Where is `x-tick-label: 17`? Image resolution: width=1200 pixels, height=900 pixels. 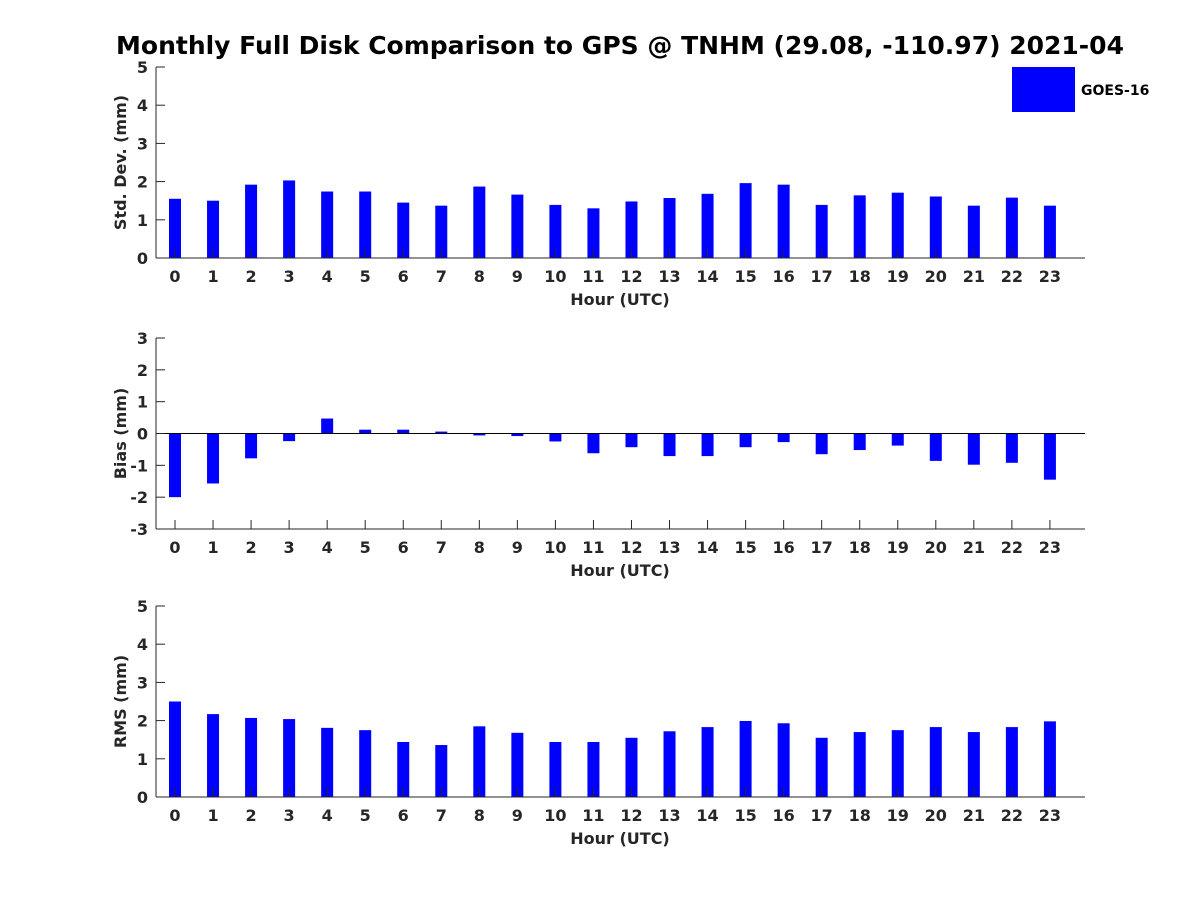 x-tick-label: 17 is located at coordinates (822, 276).